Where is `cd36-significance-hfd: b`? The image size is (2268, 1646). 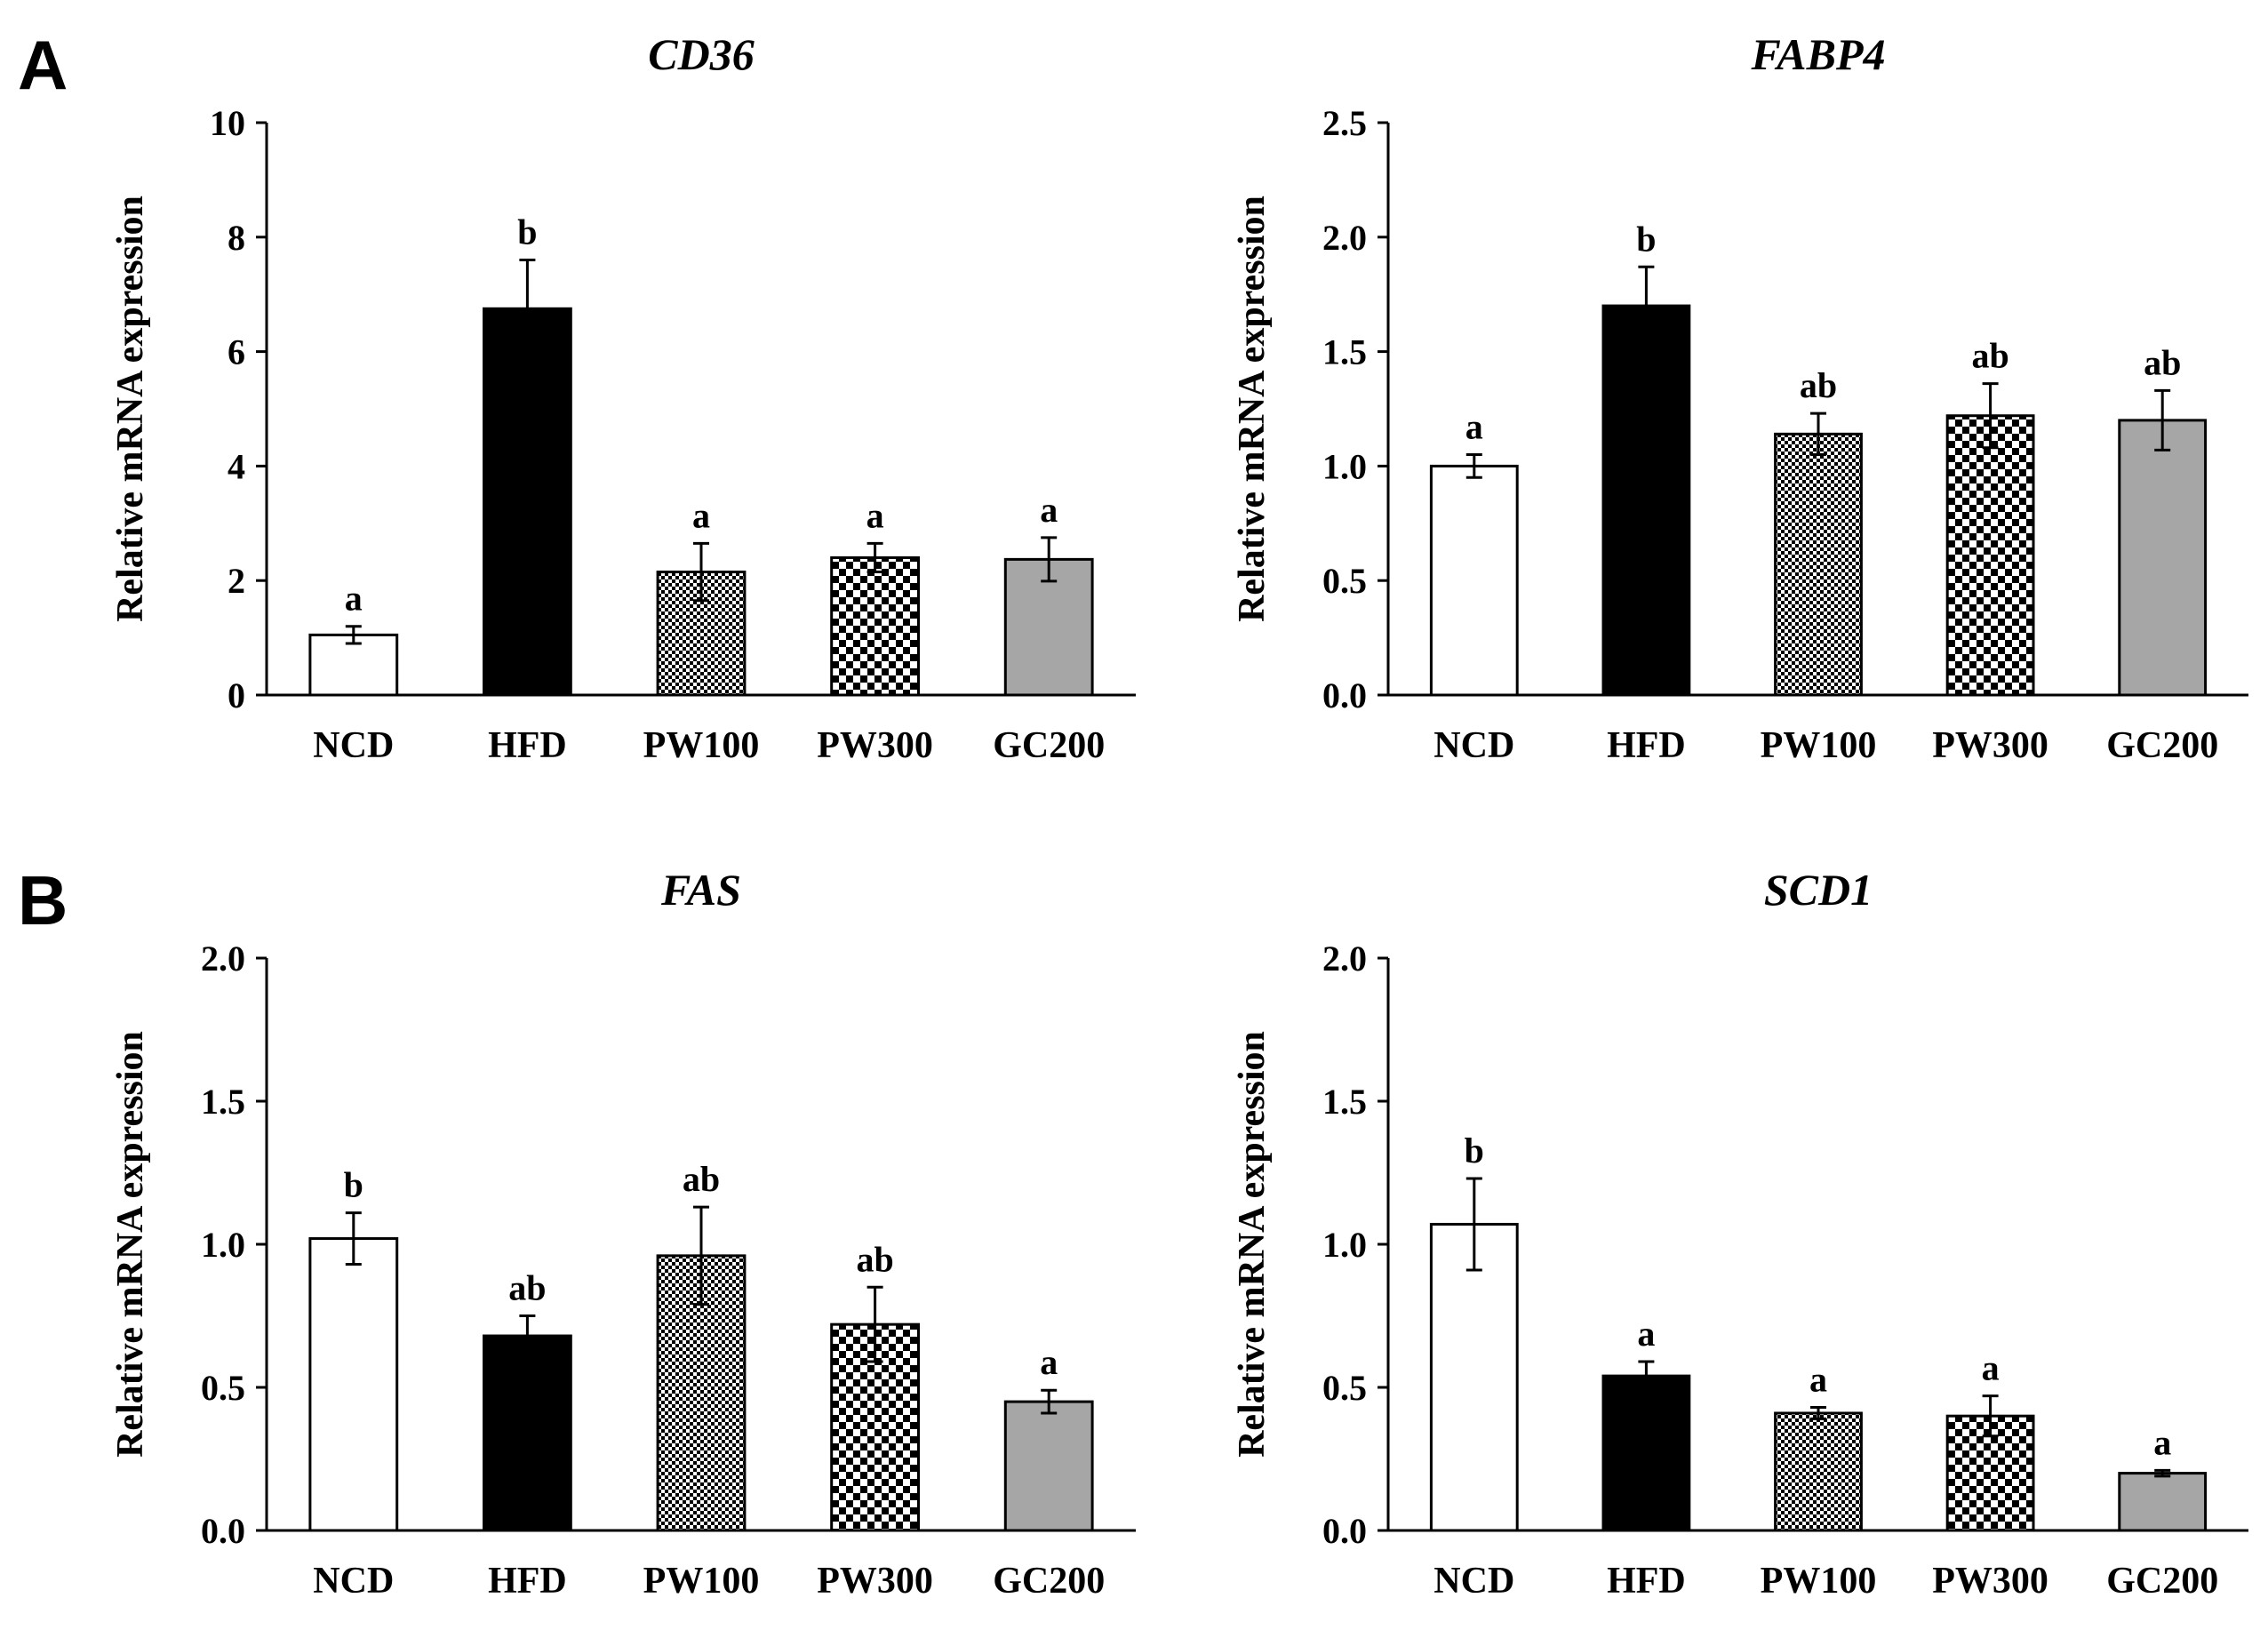
cd36-significance-hfd: b is located at coordinates (527, 232).